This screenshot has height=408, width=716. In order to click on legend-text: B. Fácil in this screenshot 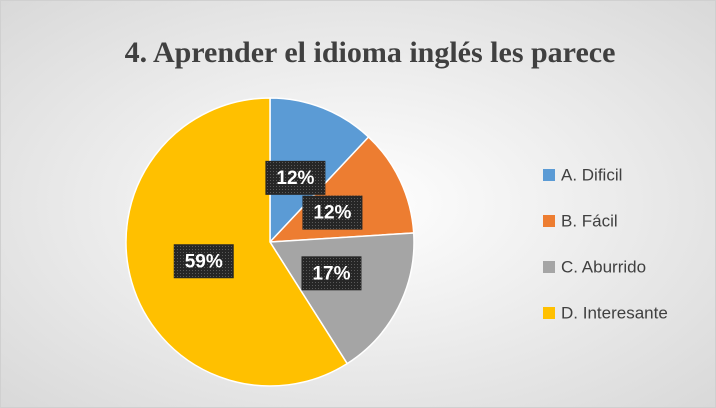, I will do `click(589, 220)`.